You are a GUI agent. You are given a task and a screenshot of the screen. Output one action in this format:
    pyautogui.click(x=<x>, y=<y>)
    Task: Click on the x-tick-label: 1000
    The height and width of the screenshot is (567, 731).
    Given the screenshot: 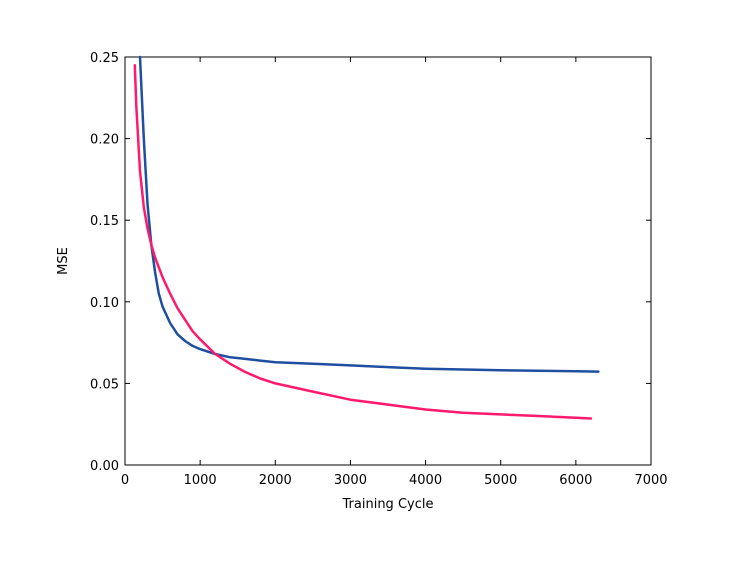 What is the action you would take?
    pyautogui.click(x=200, y=480)
    